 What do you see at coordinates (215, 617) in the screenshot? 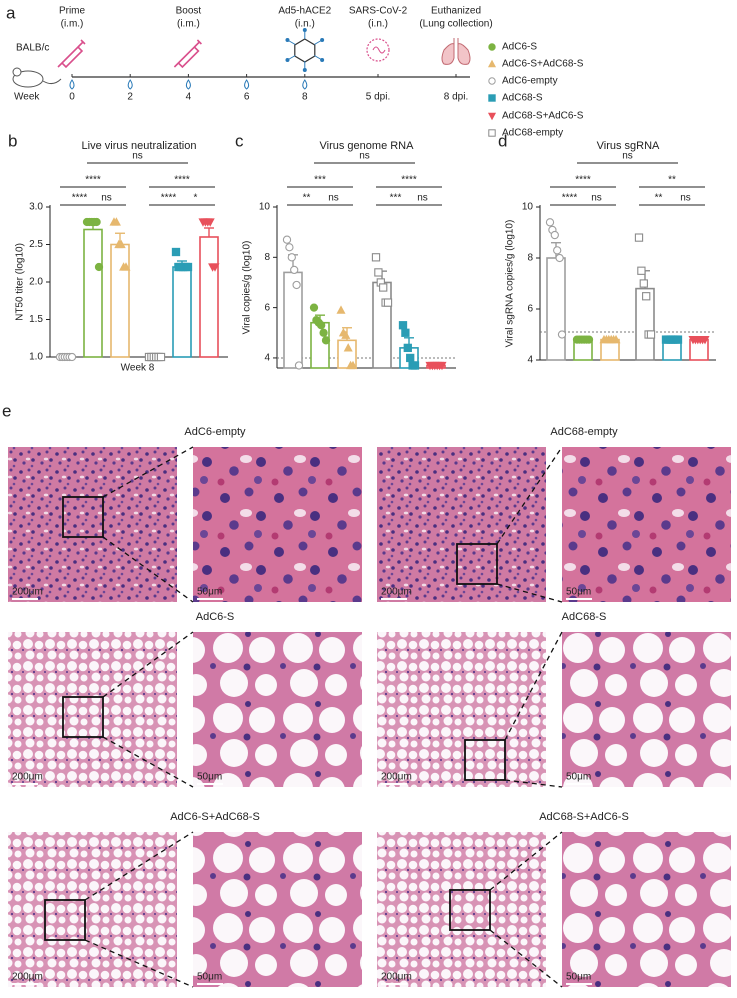
I see `group-label: AdC6-S` at bounding box center [215, 617].